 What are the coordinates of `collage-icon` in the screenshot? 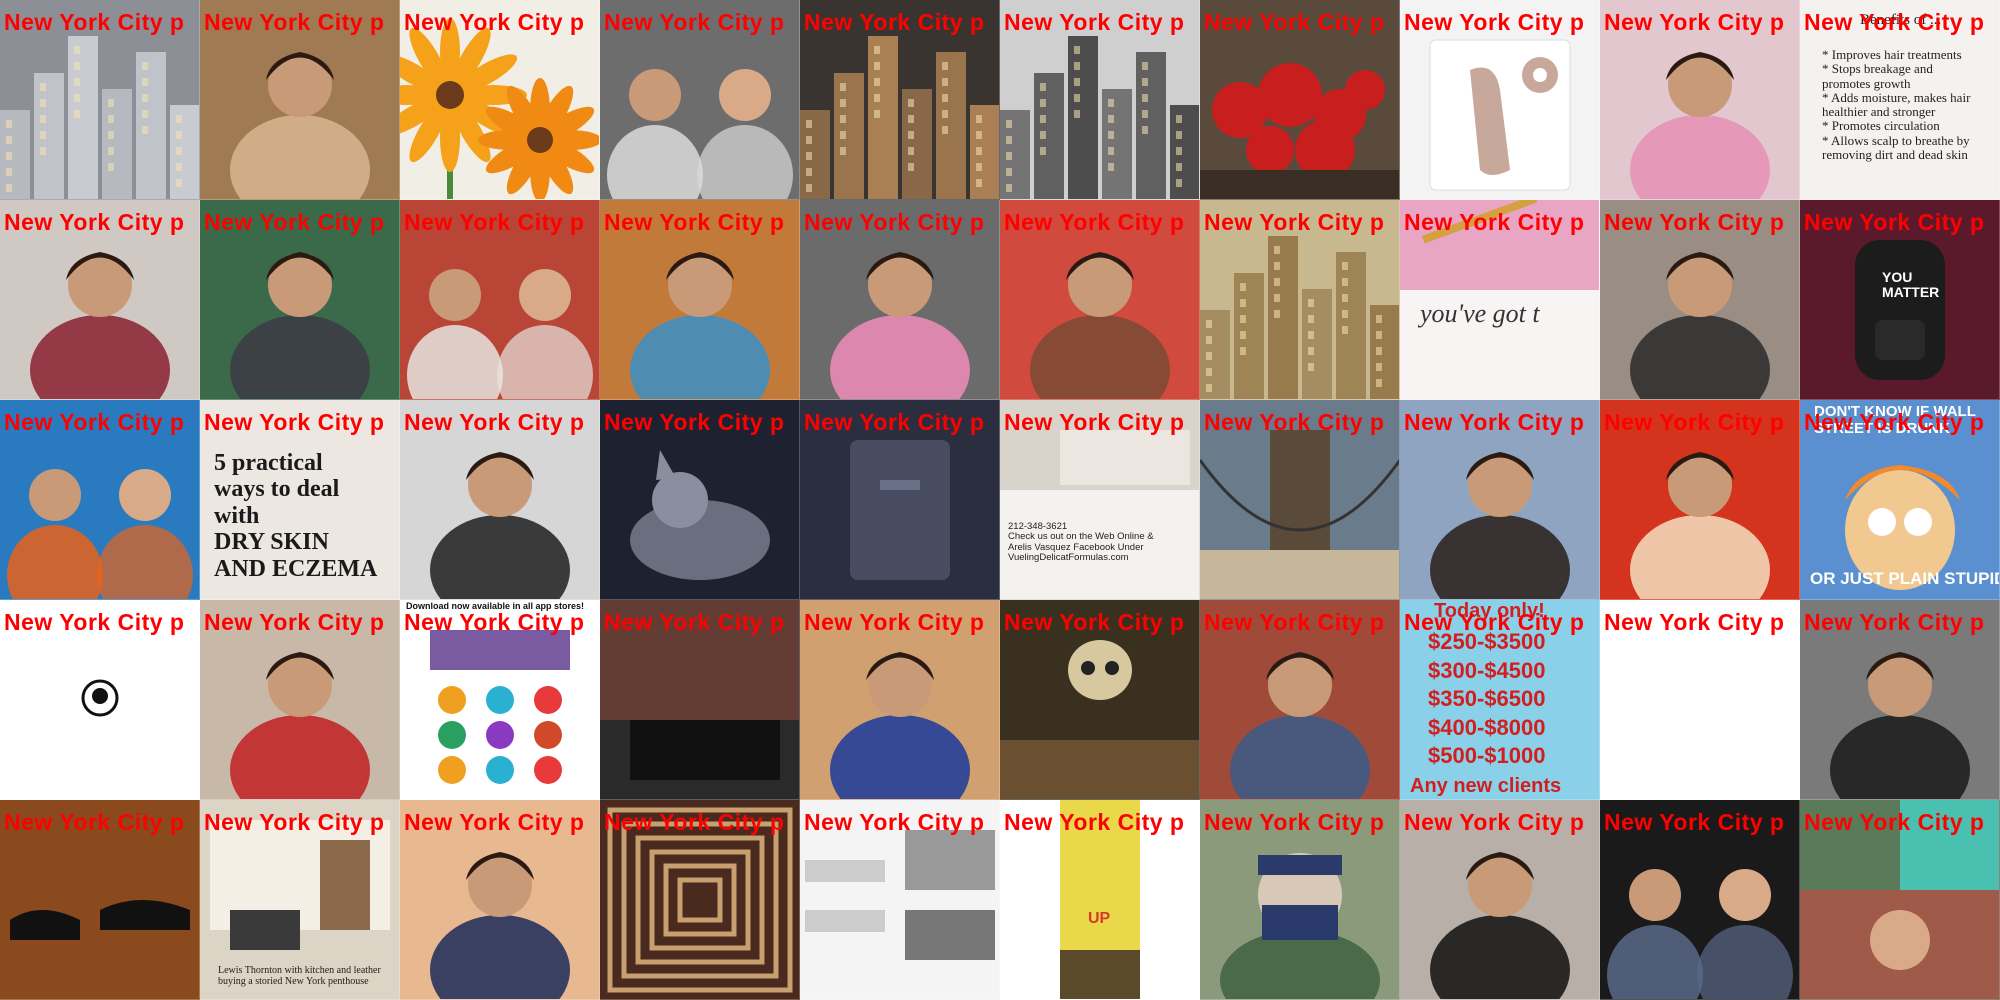 It's located at (1899, 899).